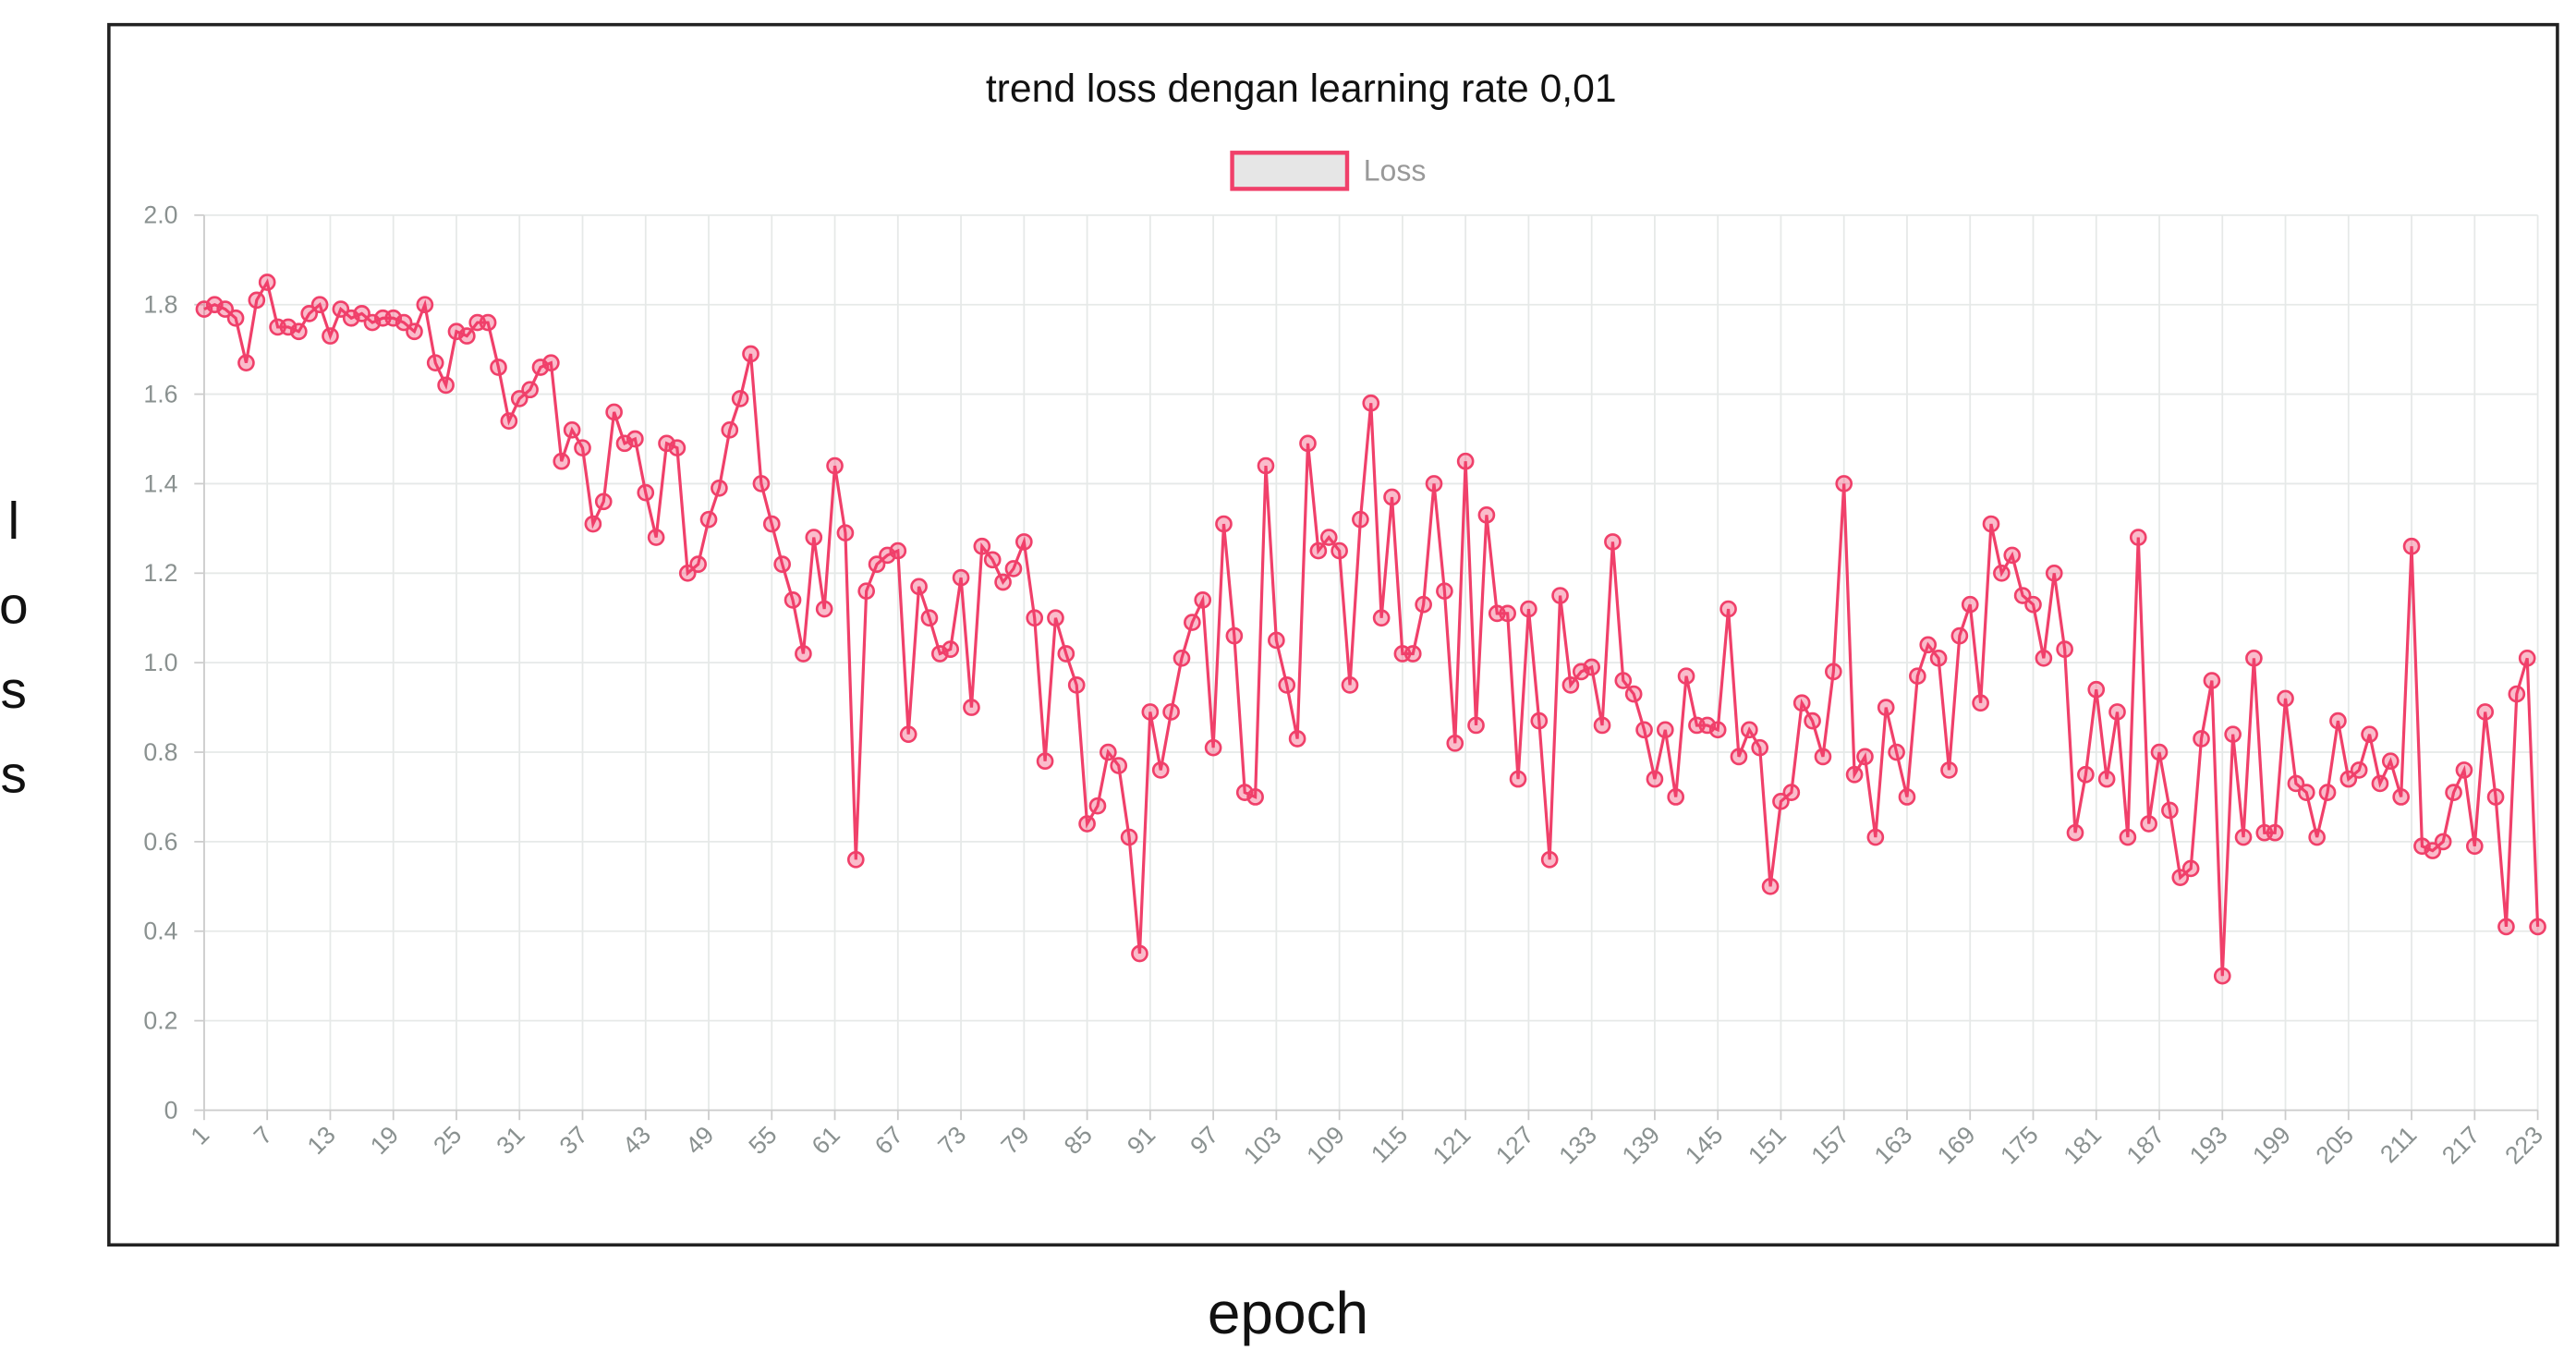 Image resolution: width=2576 pixels, height=1350 pixels. What do you see at coordinates (160, 662) in the screenshot?
I see `y-tick-label: 1.0` at bounding box center [160, 662].